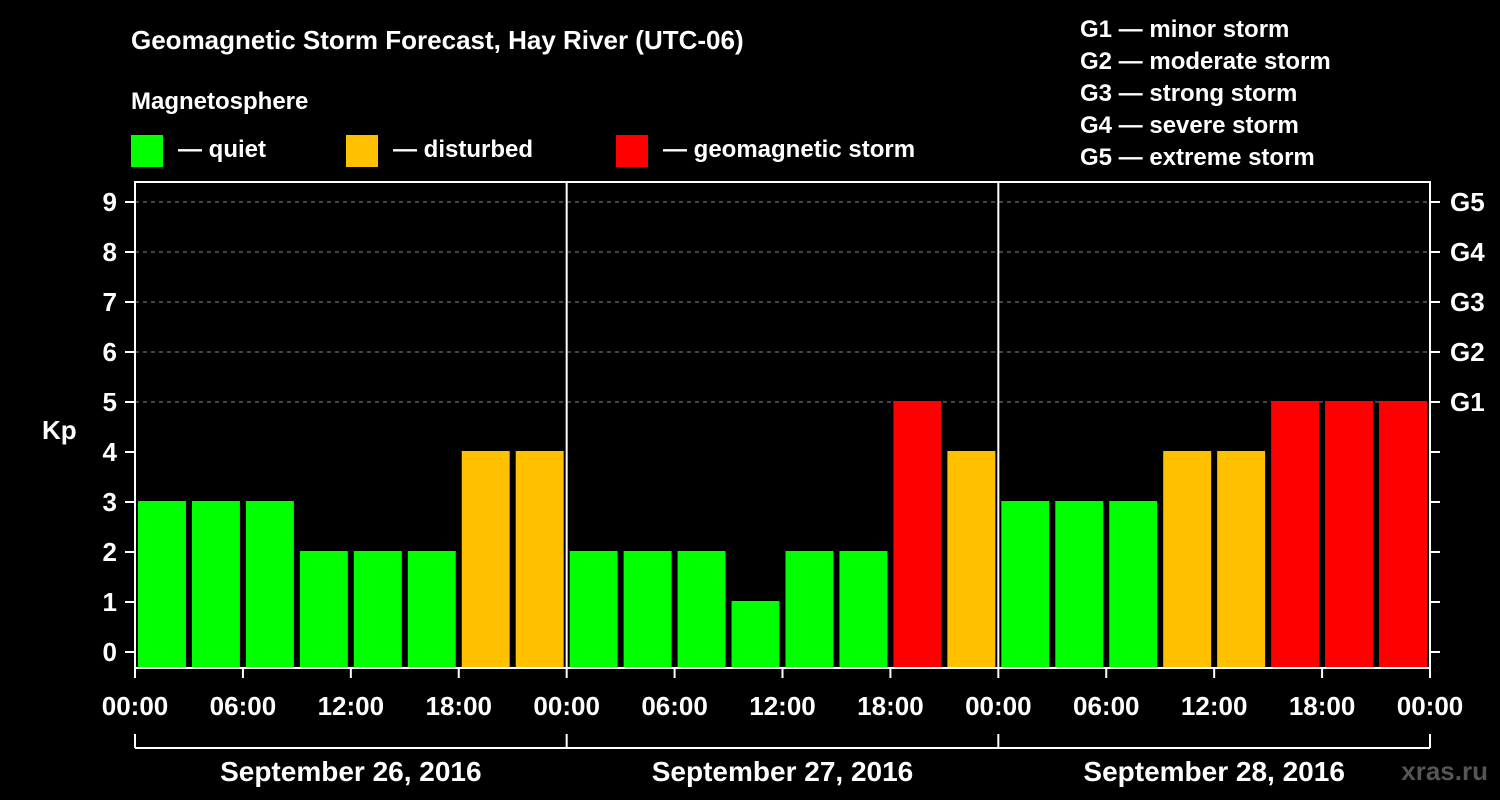 This screenshot has width=1500, height=800. Describe the element at coordinates (110, 402) in the screenshot. I see `y-tick-label: 5` at that location.